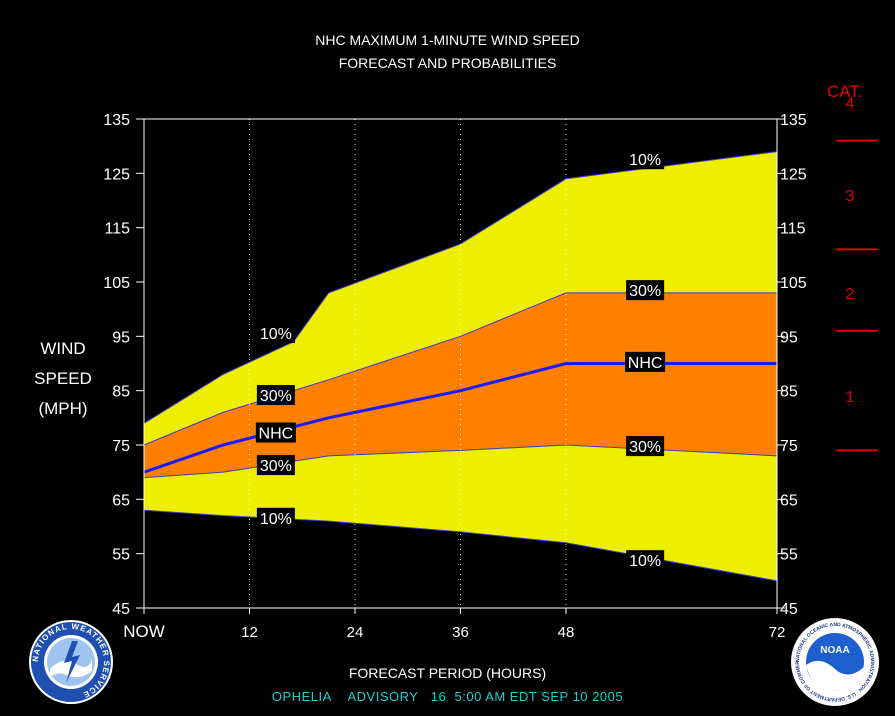  Describe the element at coordinates (793, 174) in the screenshot. I see `y-tick-label-right-125: 125` at that location.